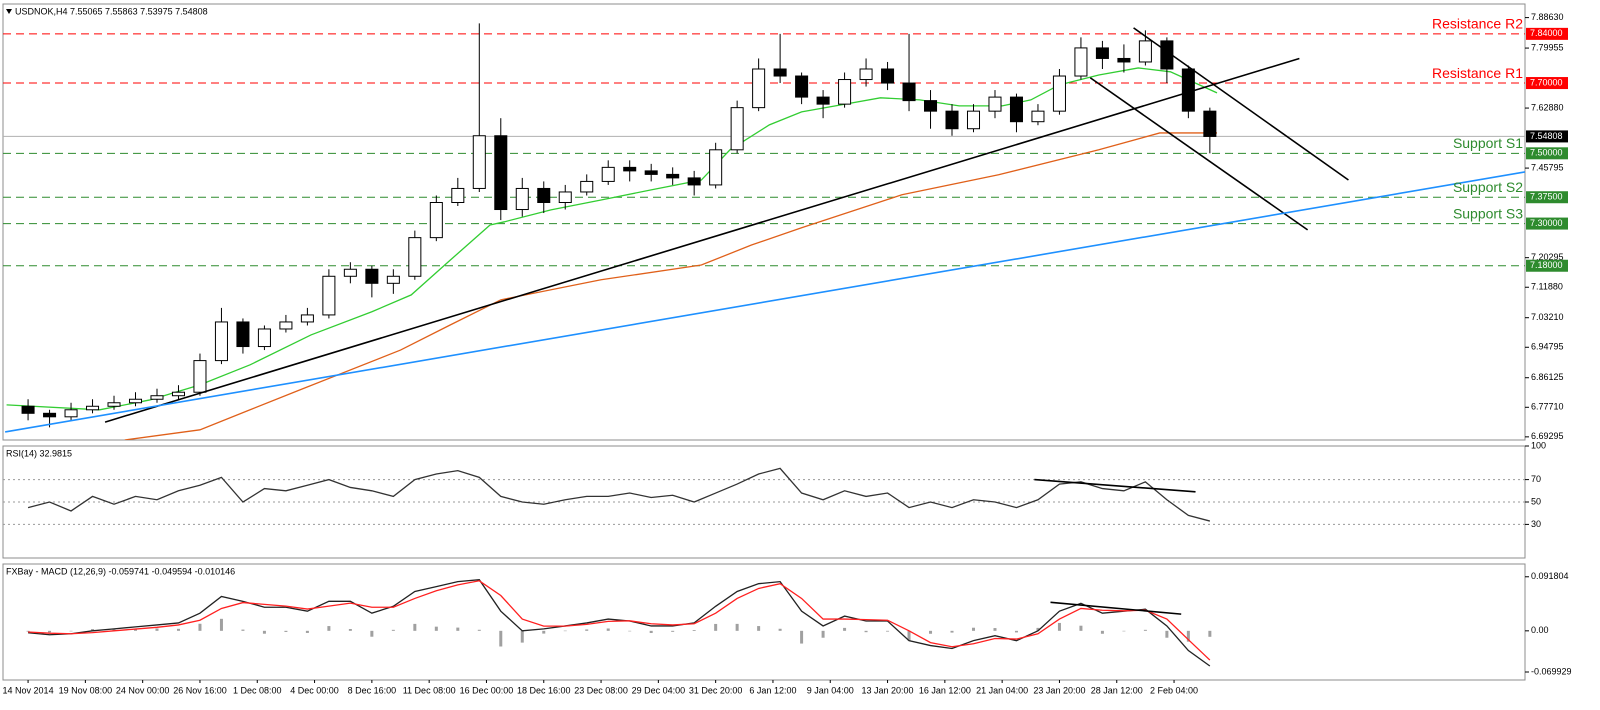  I want to click on level-value: 7.84000, so click(1546, 33).